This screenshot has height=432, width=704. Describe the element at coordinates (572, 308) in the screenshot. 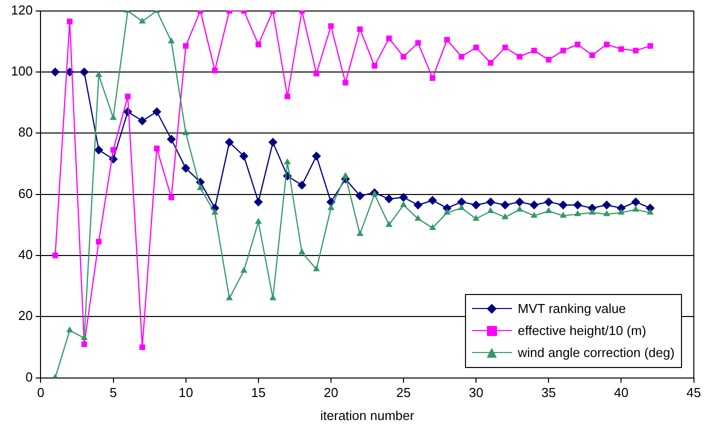

I see `legend-label: MVT ranking value` at that location.